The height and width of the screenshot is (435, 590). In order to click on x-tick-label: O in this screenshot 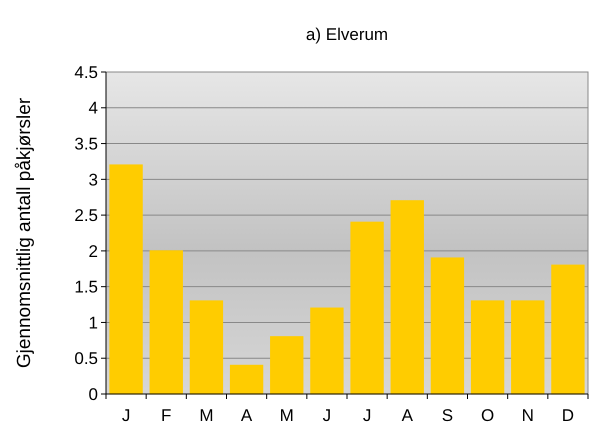, I will do `click(487, 415)`.